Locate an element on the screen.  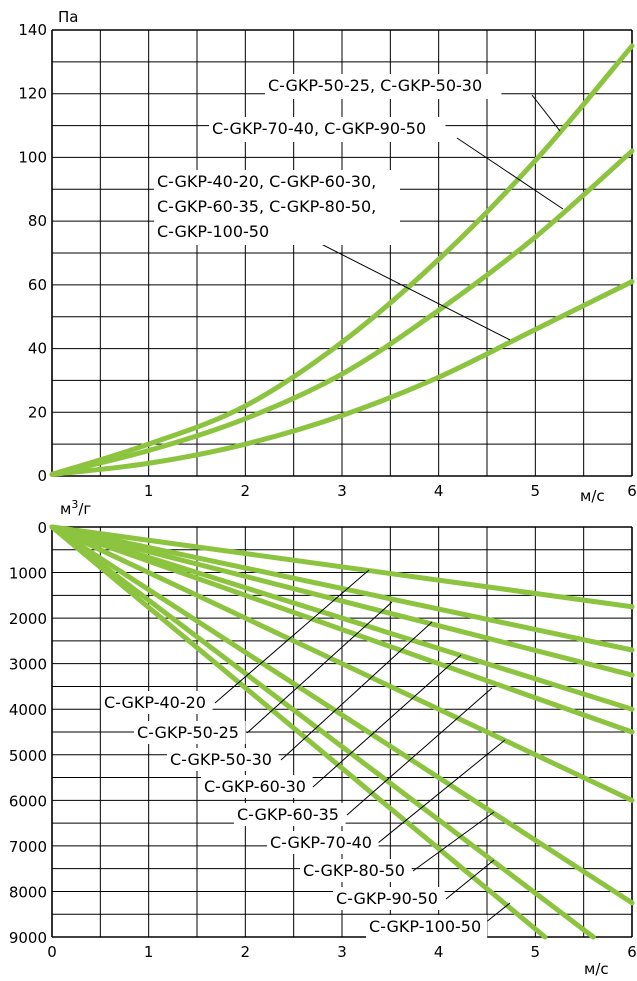
y-tick-label: 1000 is located at coordinates (28, 574).